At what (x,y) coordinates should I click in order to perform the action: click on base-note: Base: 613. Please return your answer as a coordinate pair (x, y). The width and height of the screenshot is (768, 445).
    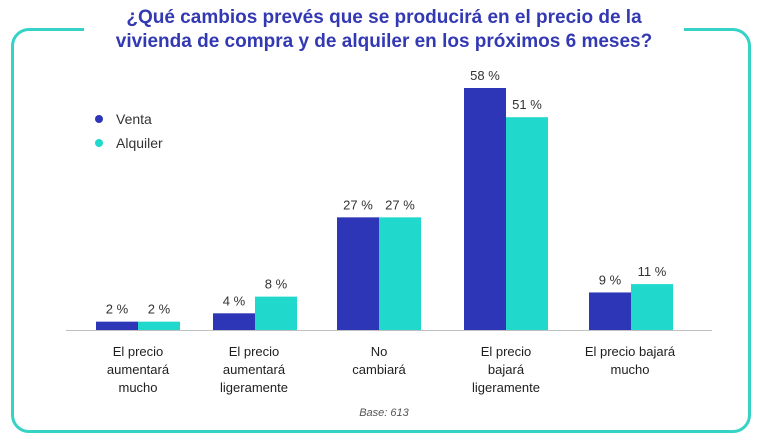
    Looking at the image, I should click on (384, 413).